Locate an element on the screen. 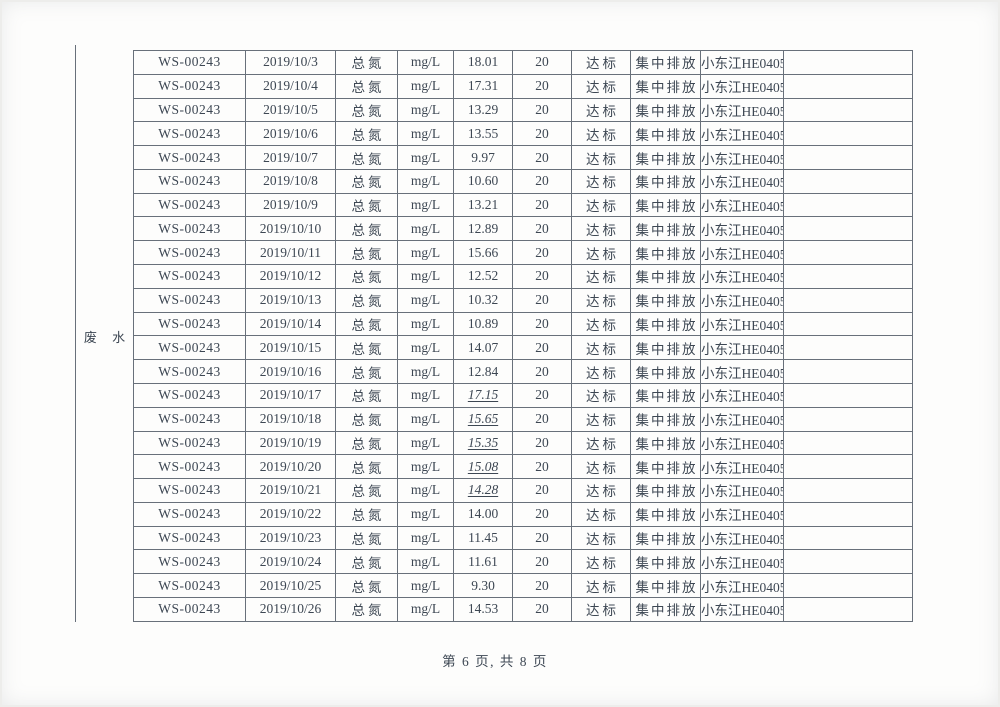  cell-measured-value: 13.29 is located at coordinates (483, 110).